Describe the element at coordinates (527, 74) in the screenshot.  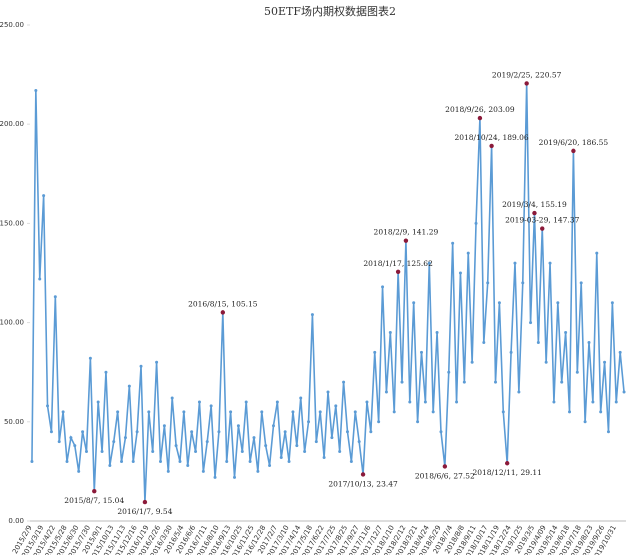
I see `annotation-label: 2019/2/25, 220.57` at that location.